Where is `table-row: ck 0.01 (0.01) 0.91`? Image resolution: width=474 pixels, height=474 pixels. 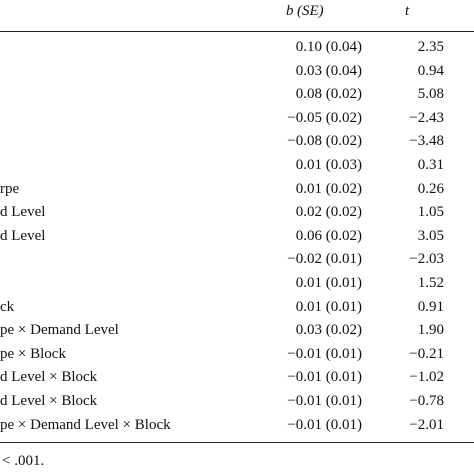 table-row: ck 0.01 (0.01) 0.91 is located at coordinates (237, 307).